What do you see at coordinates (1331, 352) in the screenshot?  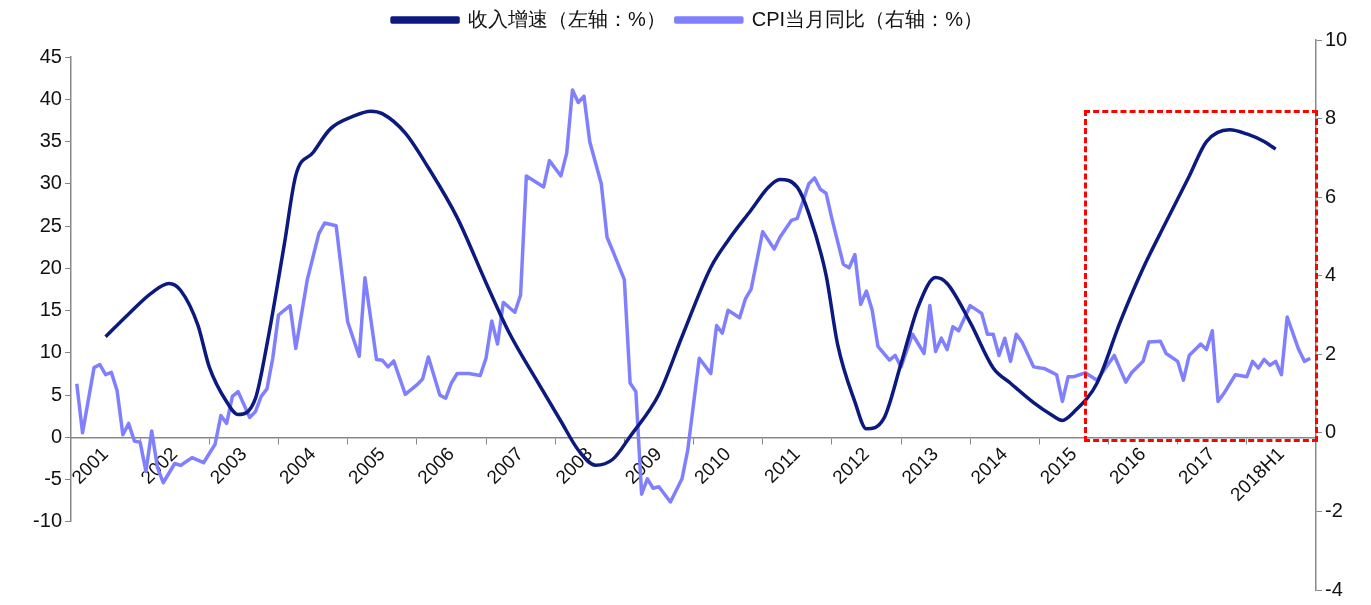 I see `y2-tick-label: 2` at bounding box center [1331, 352].